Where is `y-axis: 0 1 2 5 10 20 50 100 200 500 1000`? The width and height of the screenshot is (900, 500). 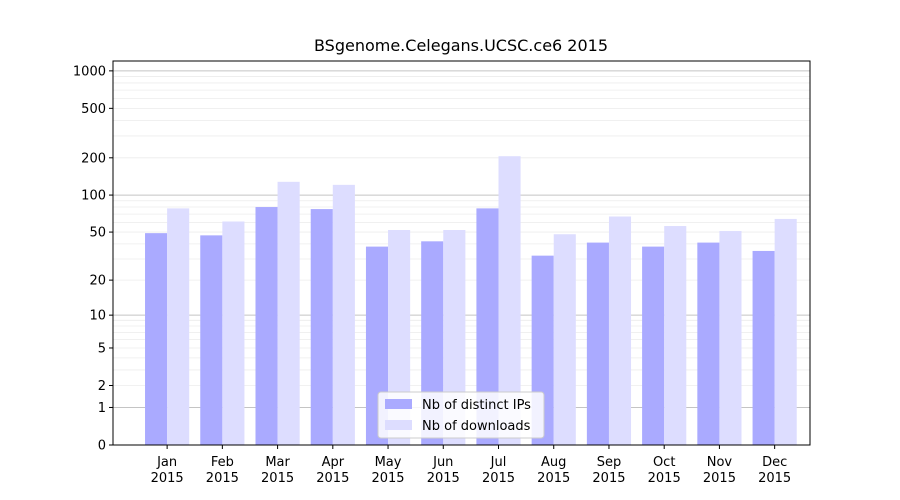
y-axis: 0 1 2 5 10 20 50 100 200 500 1000 is located at coordinates (93, 259).